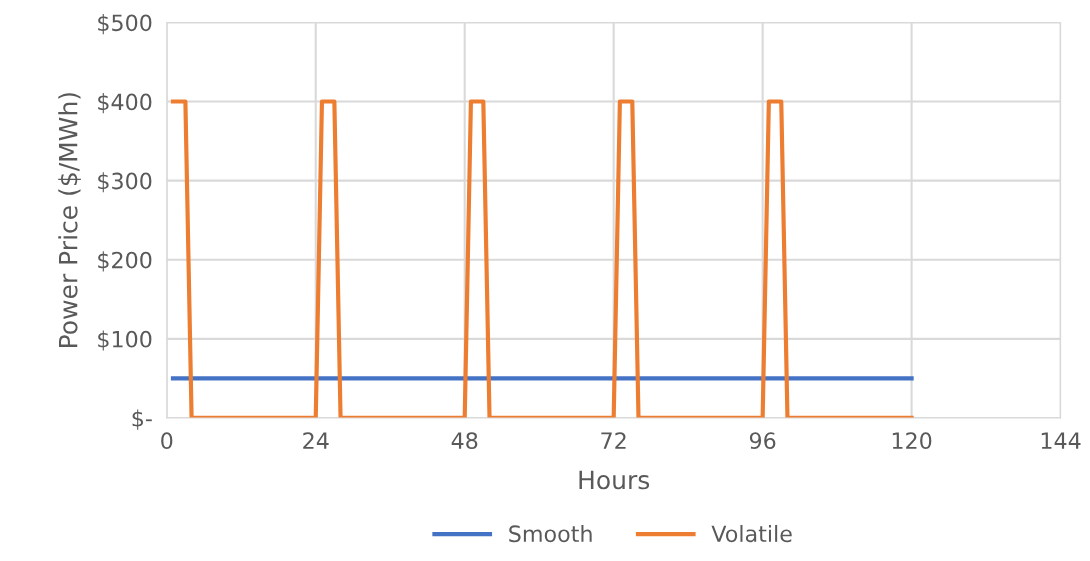 The width and height of the screenshot is (1090, 561). Describe the element at coordinates (751, 533) in the screenshot. I see `legend-label: Volatile` at that location.